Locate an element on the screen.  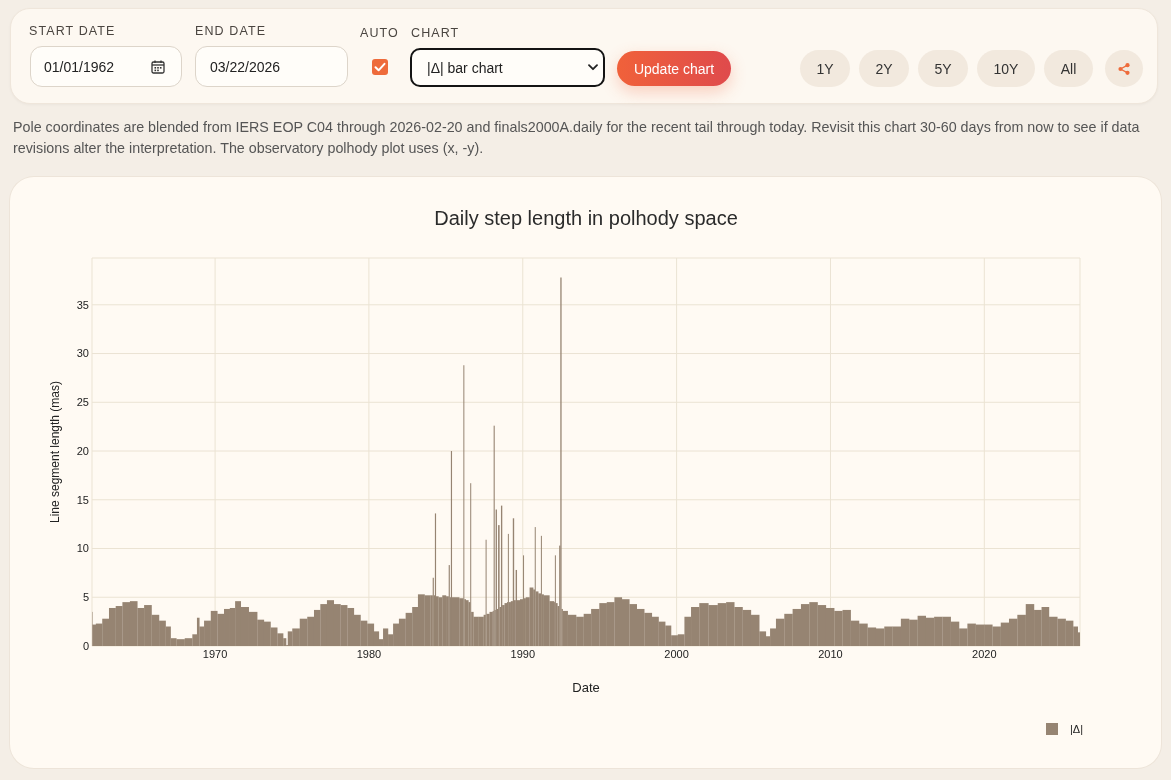
x-axis-title: Date is located at coordinates (586, 688).